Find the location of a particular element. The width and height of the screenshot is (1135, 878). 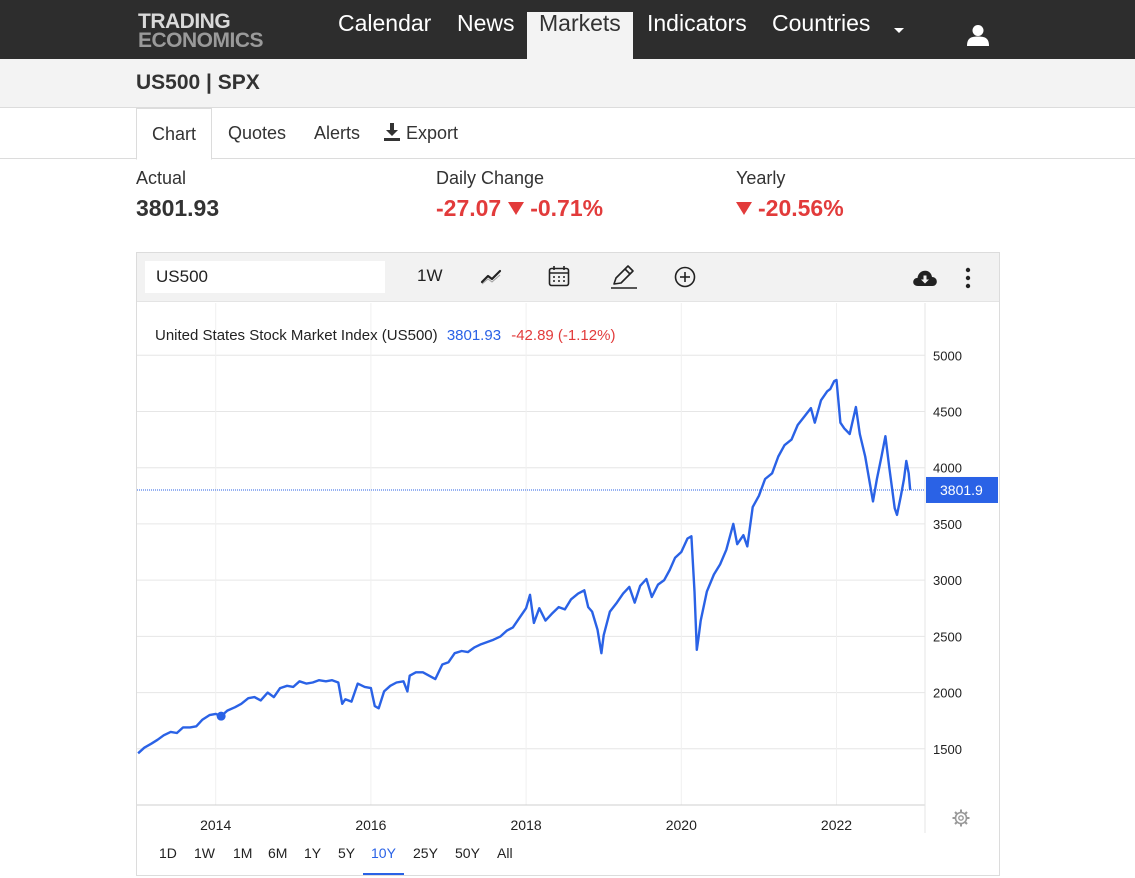

interval-button: 1W is located at coordinates (430, 275).